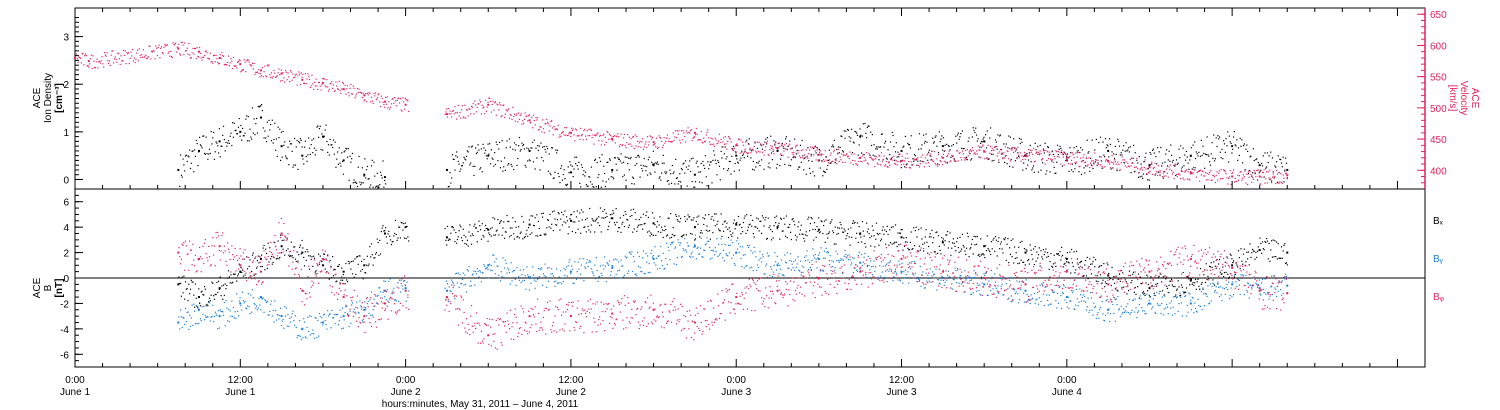  I want to click on density-series-point, so click(653, 165).